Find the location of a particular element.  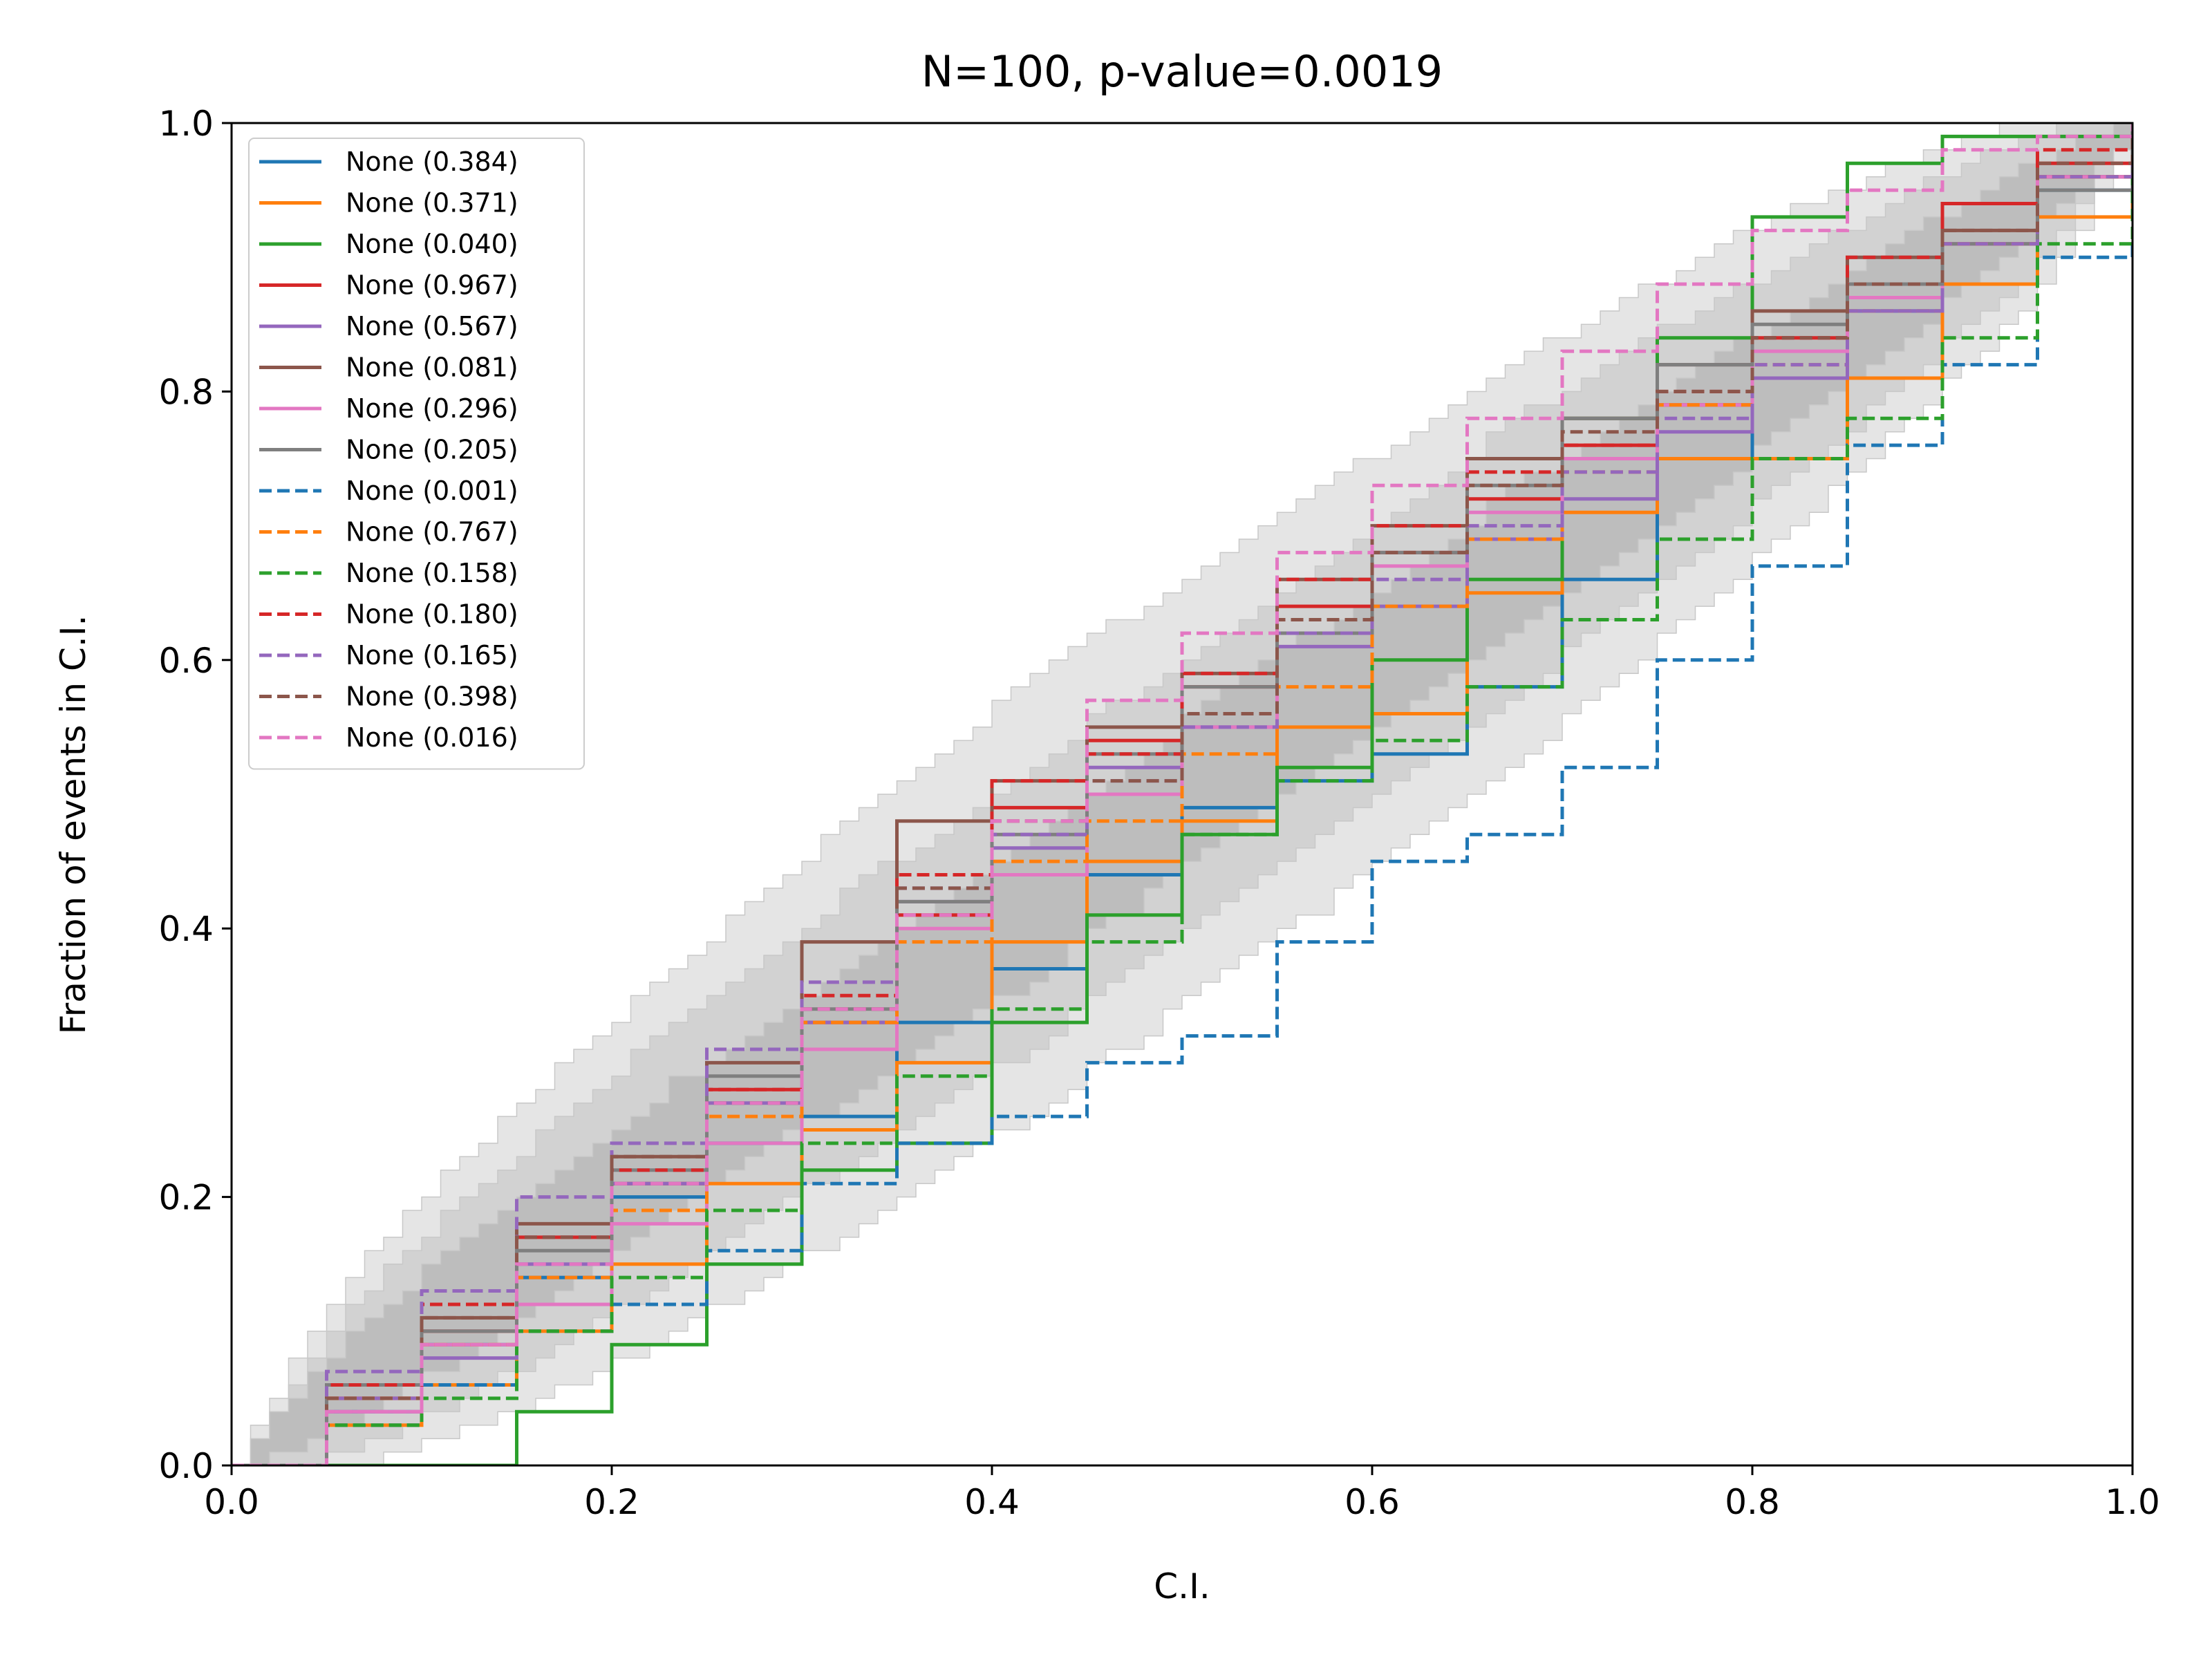

legend-label: None (0.016) is located at coordinates (432, 737).